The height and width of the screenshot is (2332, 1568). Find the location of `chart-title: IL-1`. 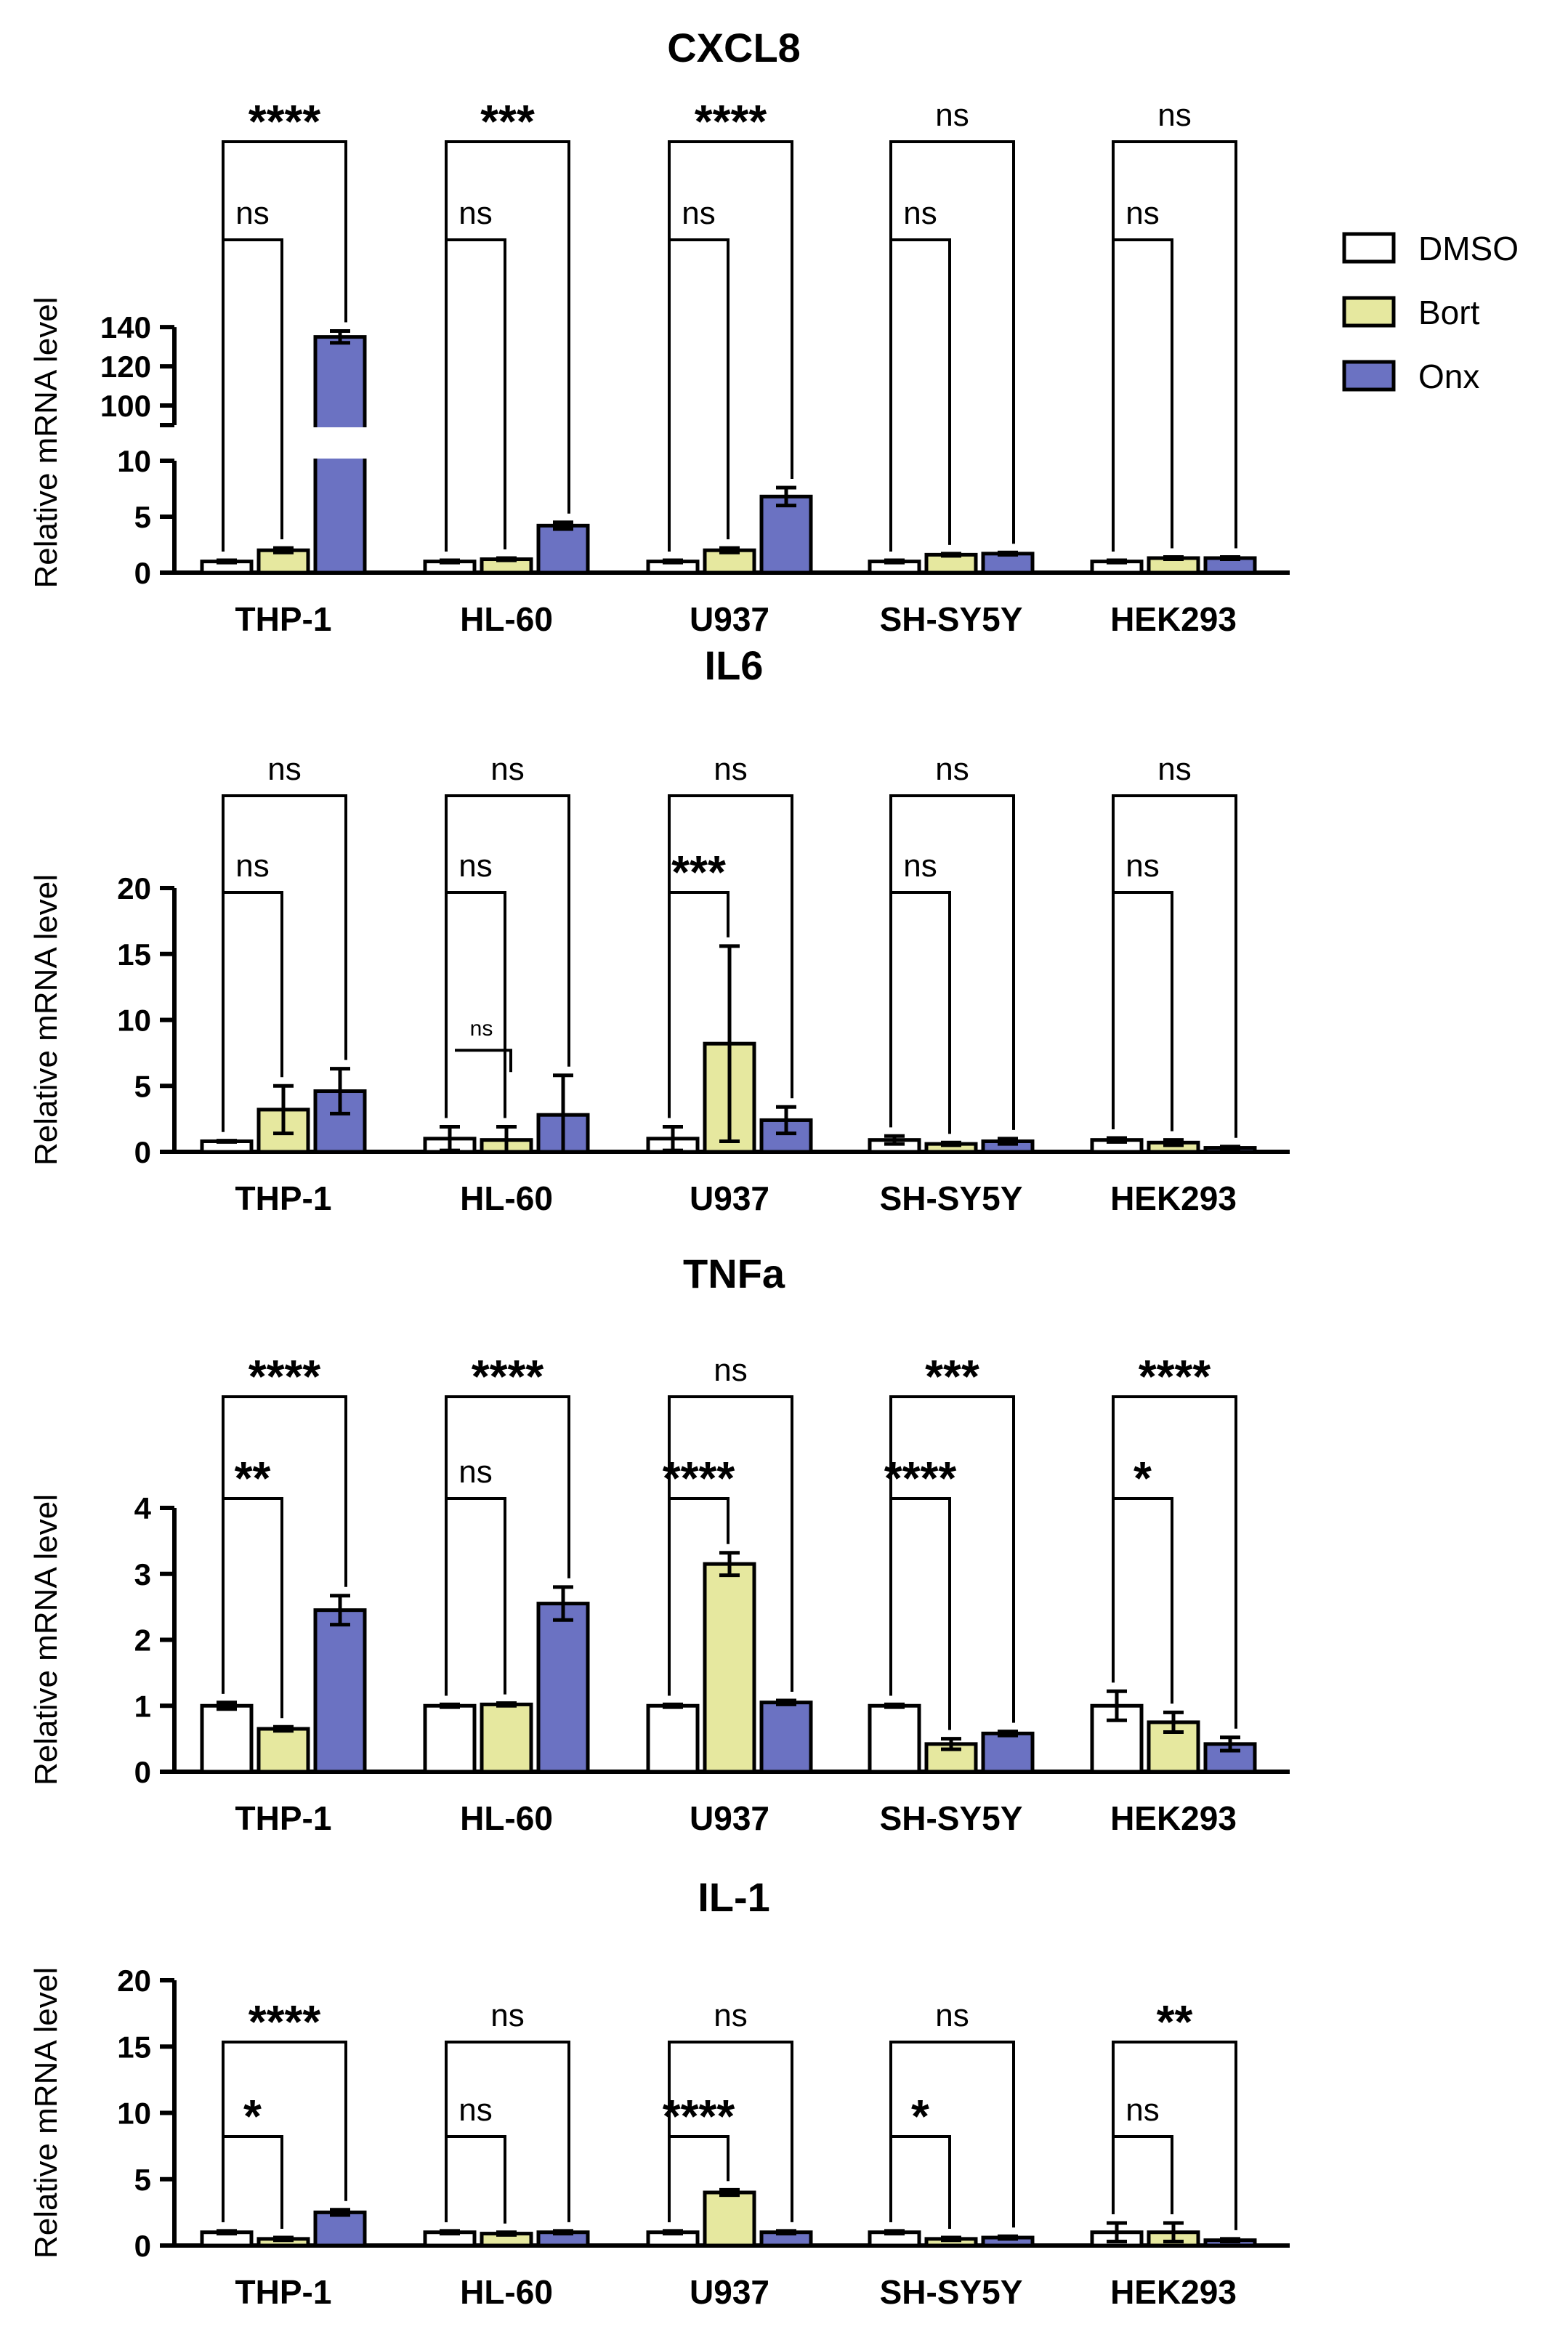

chart-title: IL-1 is located at coordinates (734, 1897).